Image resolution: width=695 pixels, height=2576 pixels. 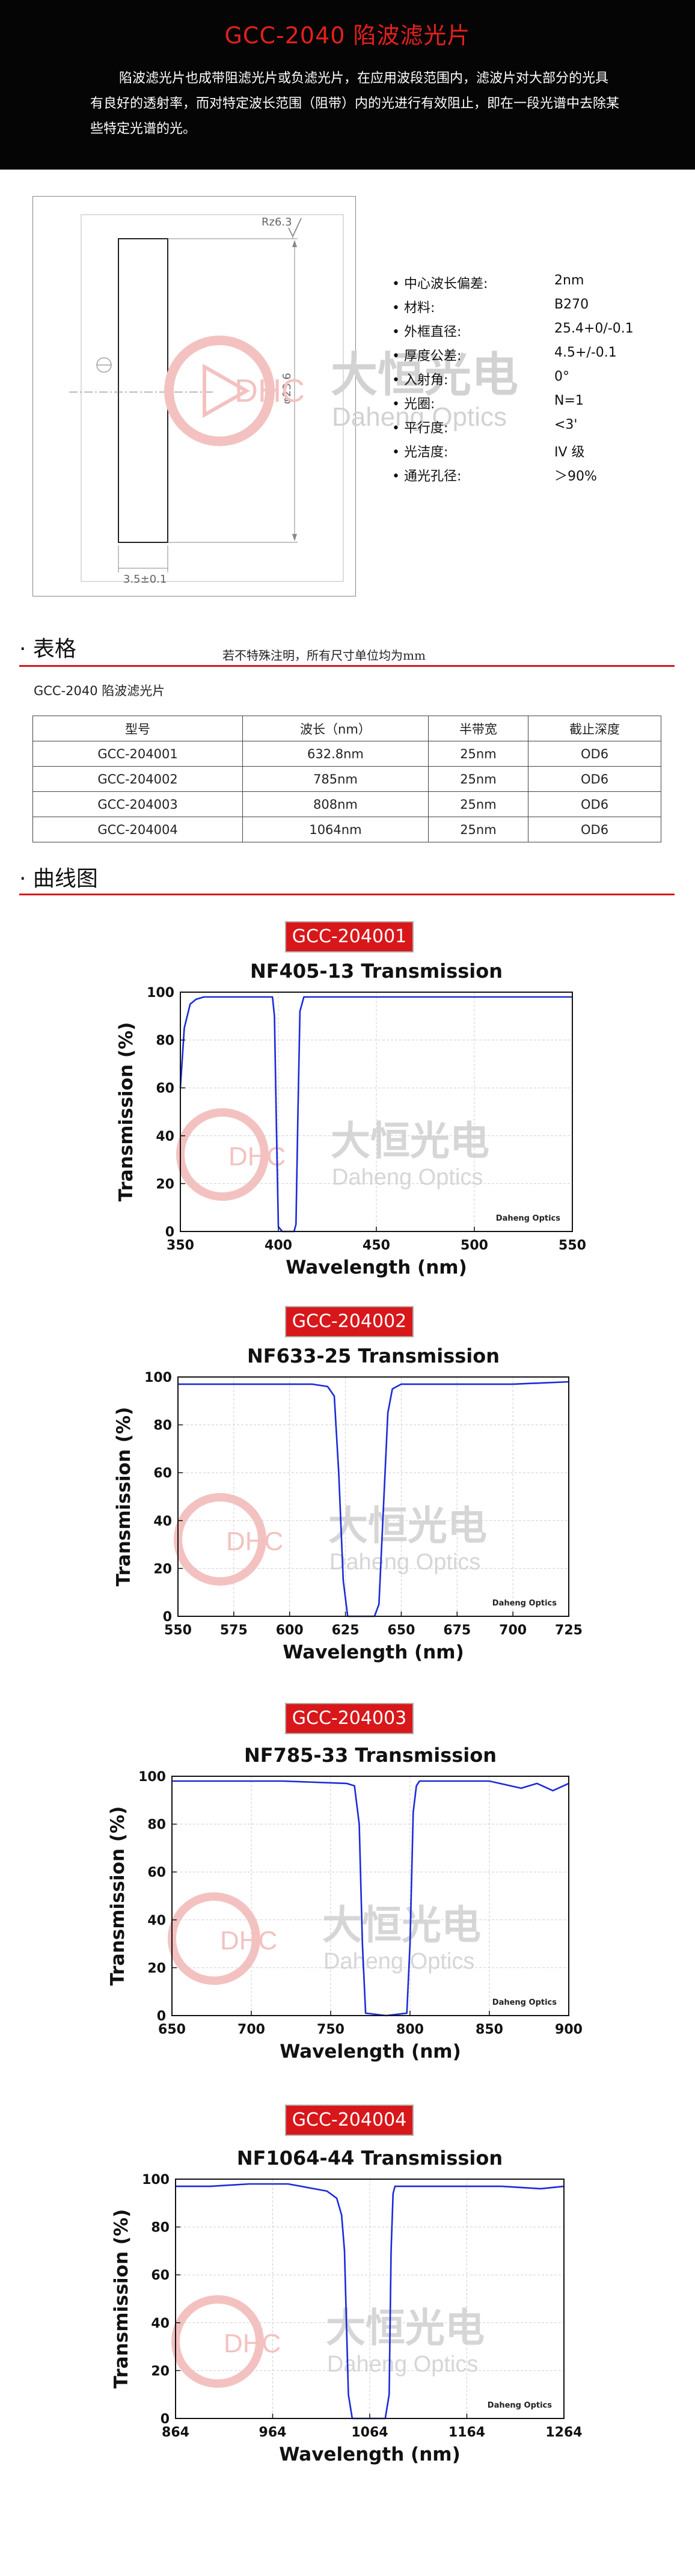 I want to click on x-tick-label: 450, so click(x=377, y=1245).